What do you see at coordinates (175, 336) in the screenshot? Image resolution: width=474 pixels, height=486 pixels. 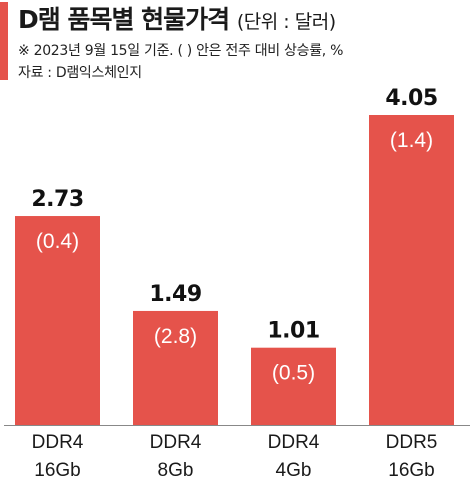 I see `change-label: (2.8)` at bounding box center [175, 336].